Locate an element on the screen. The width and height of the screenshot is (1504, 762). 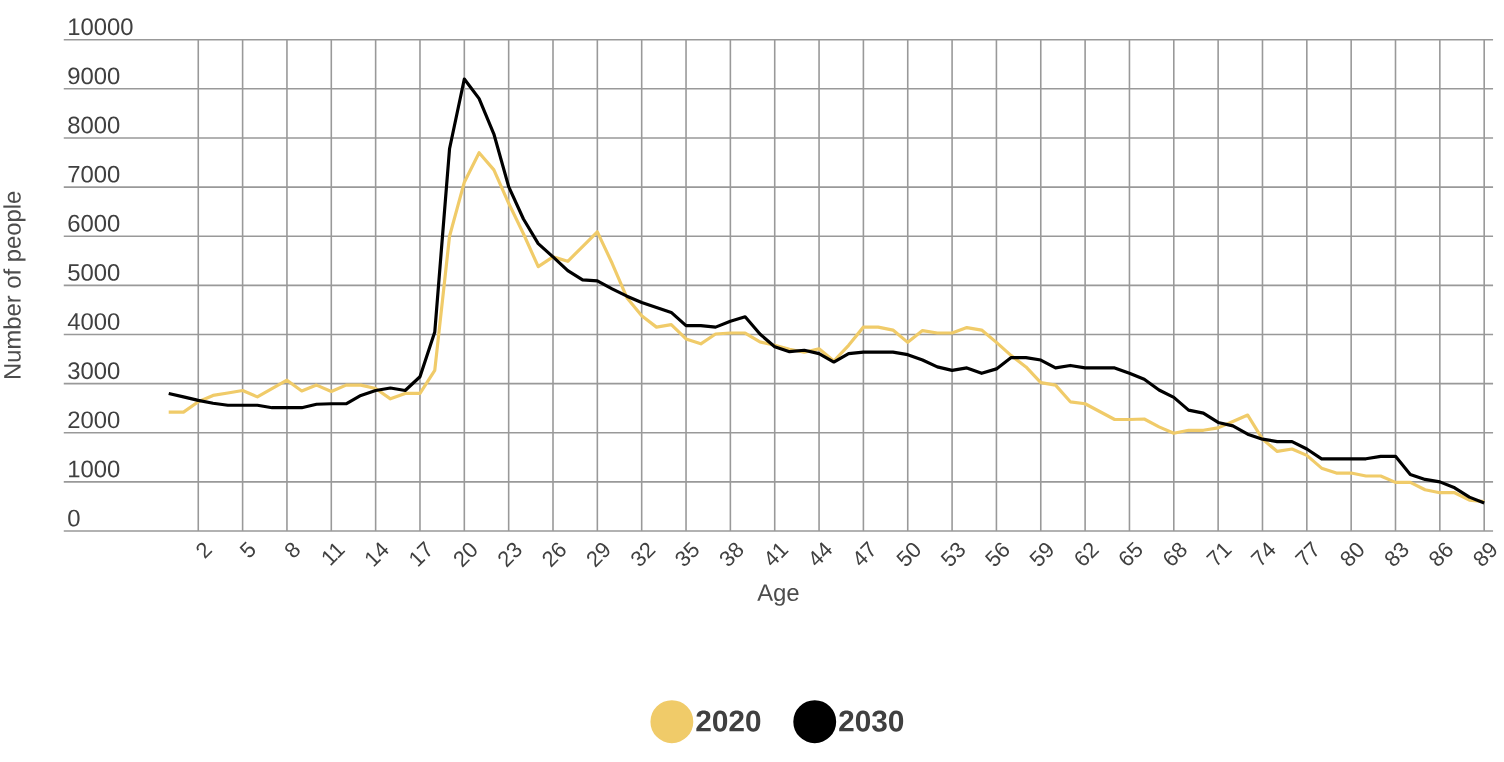
y-tick-label: 10000 is located at coordinates (101, 27).